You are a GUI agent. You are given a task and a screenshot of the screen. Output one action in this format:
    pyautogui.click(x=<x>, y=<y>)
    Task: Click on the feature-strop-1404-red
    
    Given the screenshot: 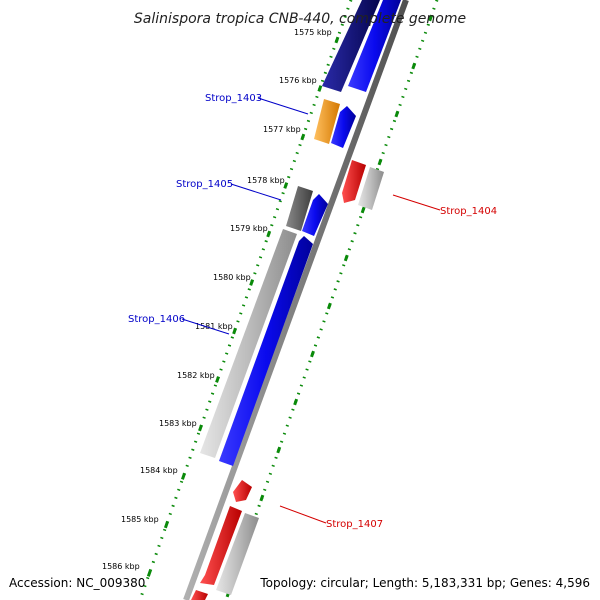 What is the action you would take?
    pyautogui.click(x=354, y=181)
    